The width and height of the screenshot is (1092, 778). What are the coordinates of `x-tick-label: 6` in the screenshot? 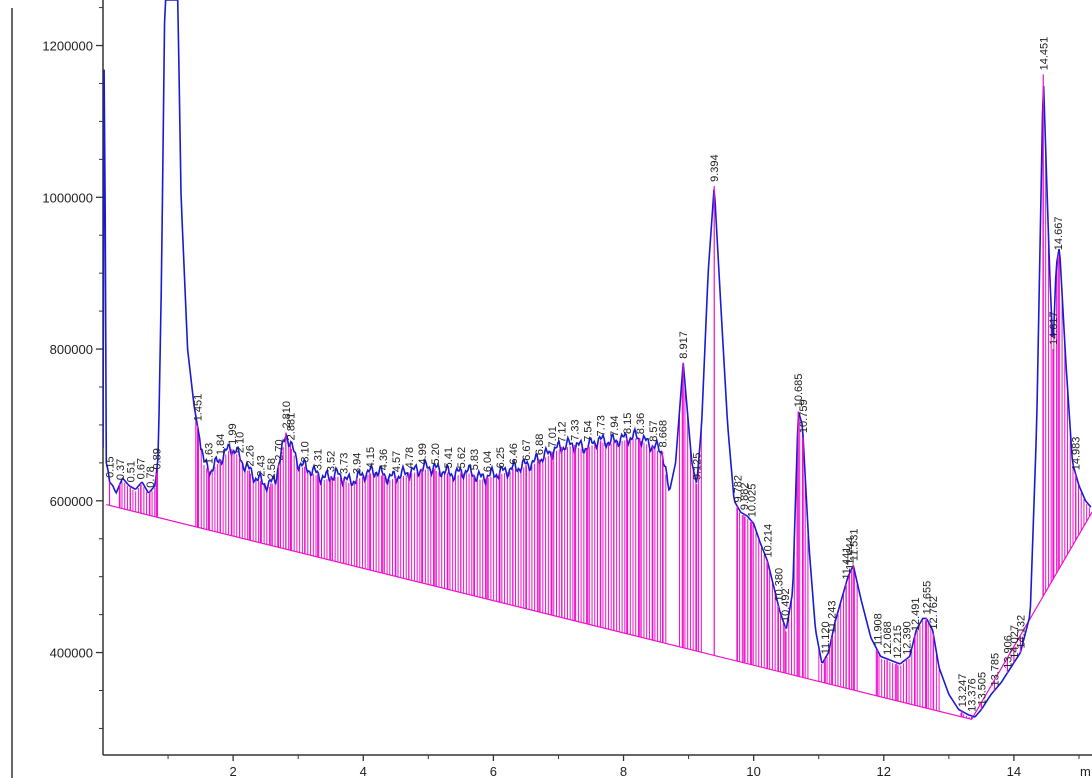 It's located at (493, 771).